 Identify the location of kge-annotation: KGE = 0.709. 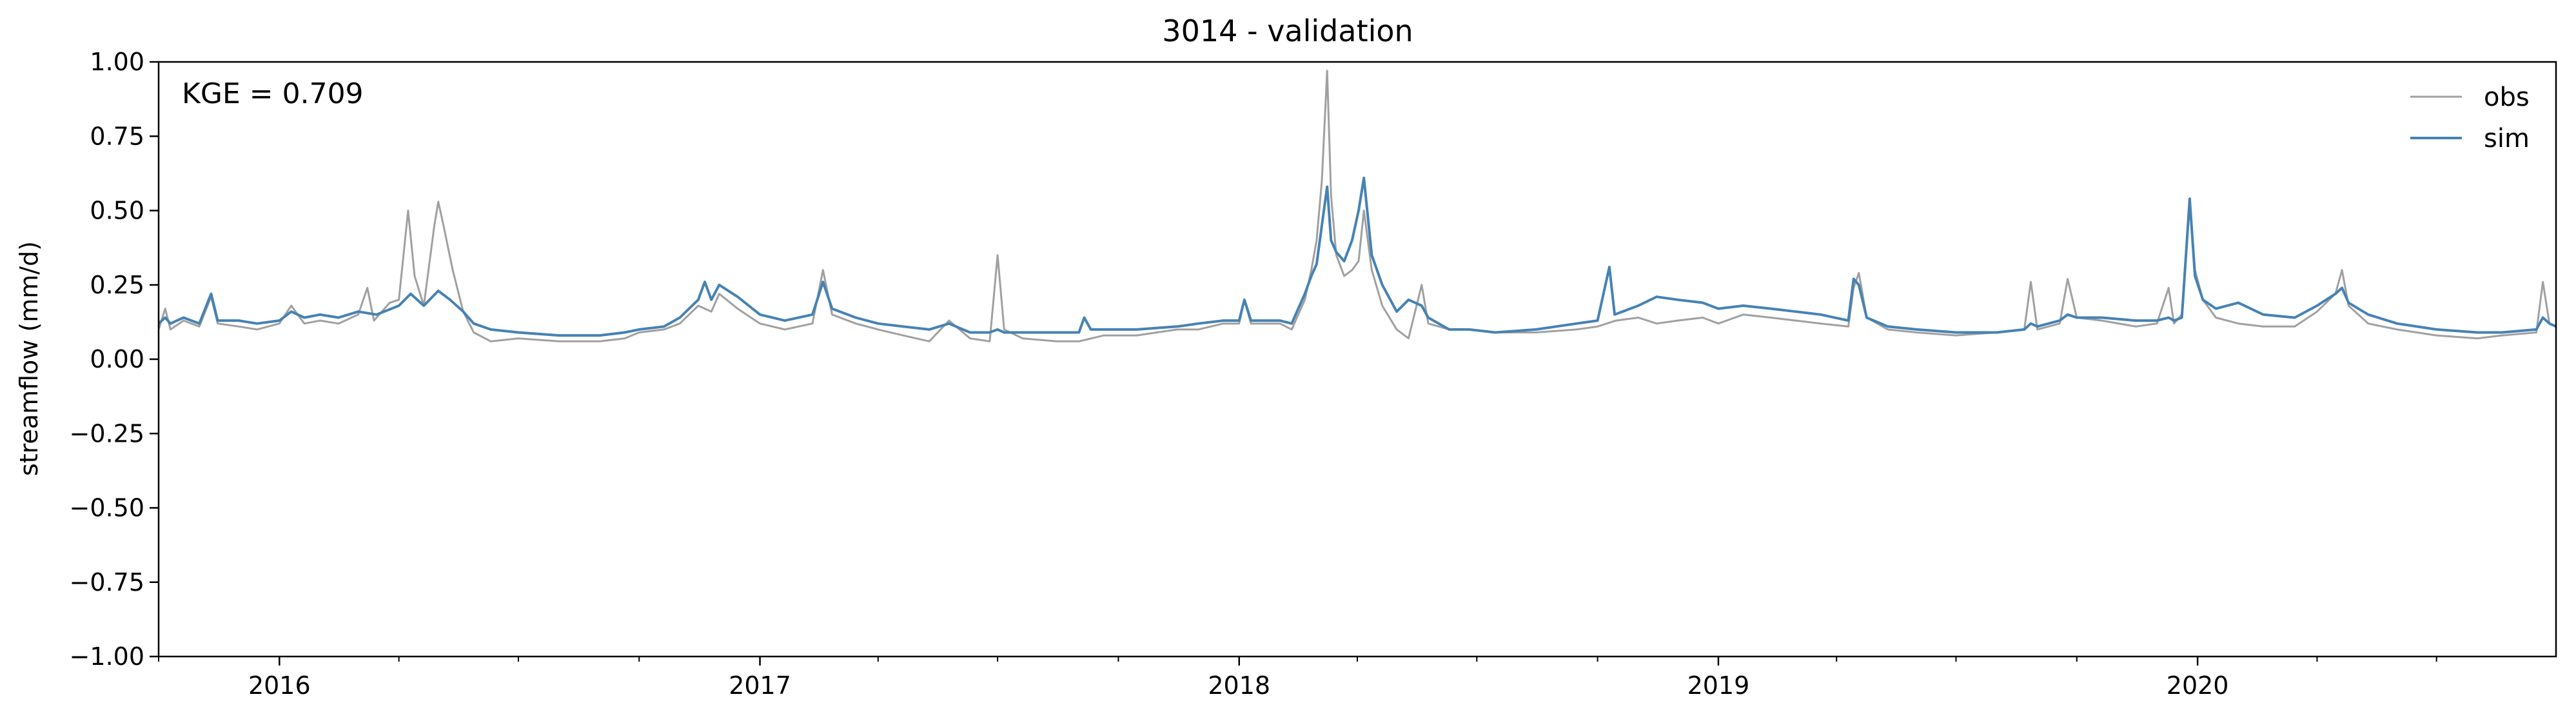
(273, 93).